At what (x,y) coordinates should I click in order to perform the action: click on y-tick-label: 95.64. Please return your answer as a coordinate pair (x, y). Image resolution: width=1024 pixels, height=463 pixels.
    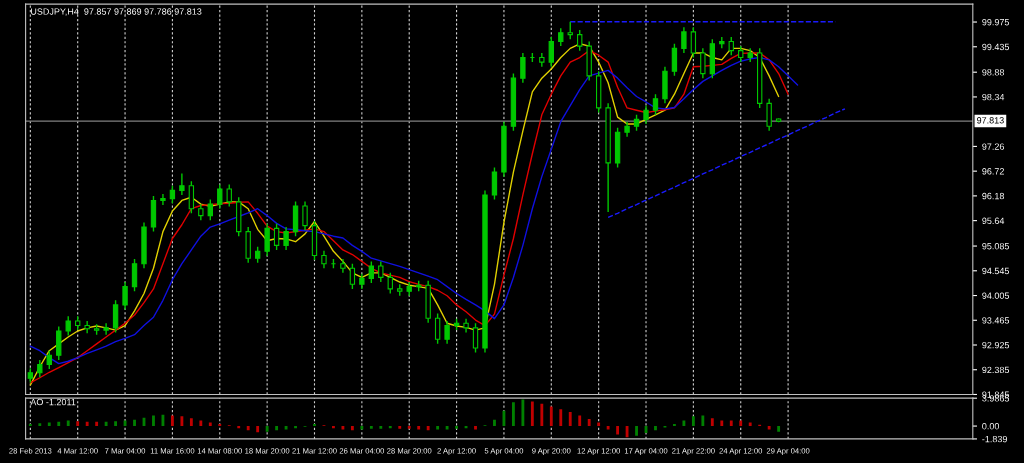
    Looking at the image, I should click on (993, 220).